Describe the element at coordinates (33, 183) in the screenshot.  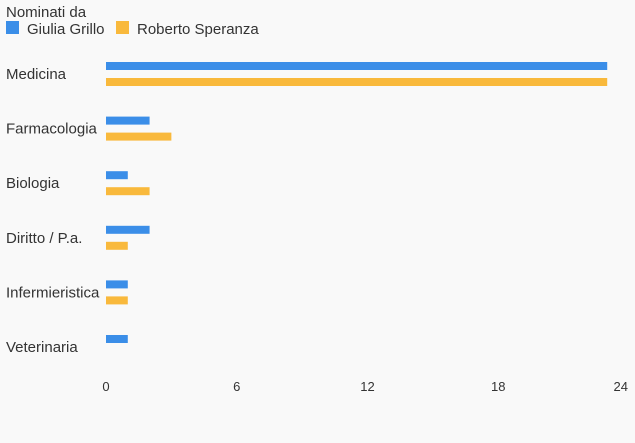
I see `category-label-biologia: Biologia` at that location.